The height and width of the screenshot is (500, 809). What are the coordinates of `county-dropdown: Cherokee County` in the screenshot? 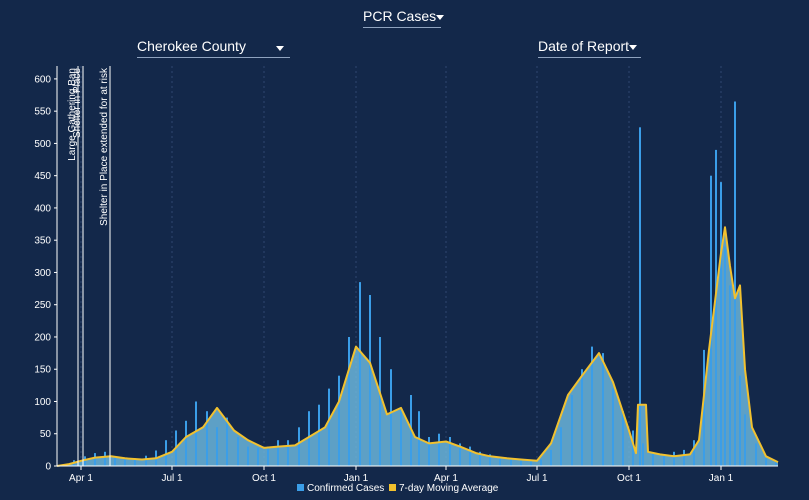 It's located at (213, 48).